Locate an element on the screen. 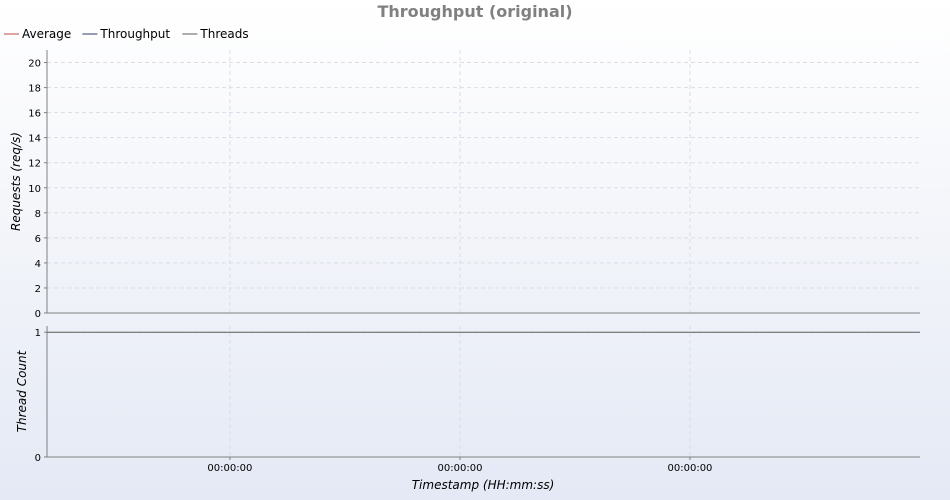 Image resolution: width=950 pixels, height=500 pixels. threads-y-axis-label: Thread Count is located at coordinates (22, 390).